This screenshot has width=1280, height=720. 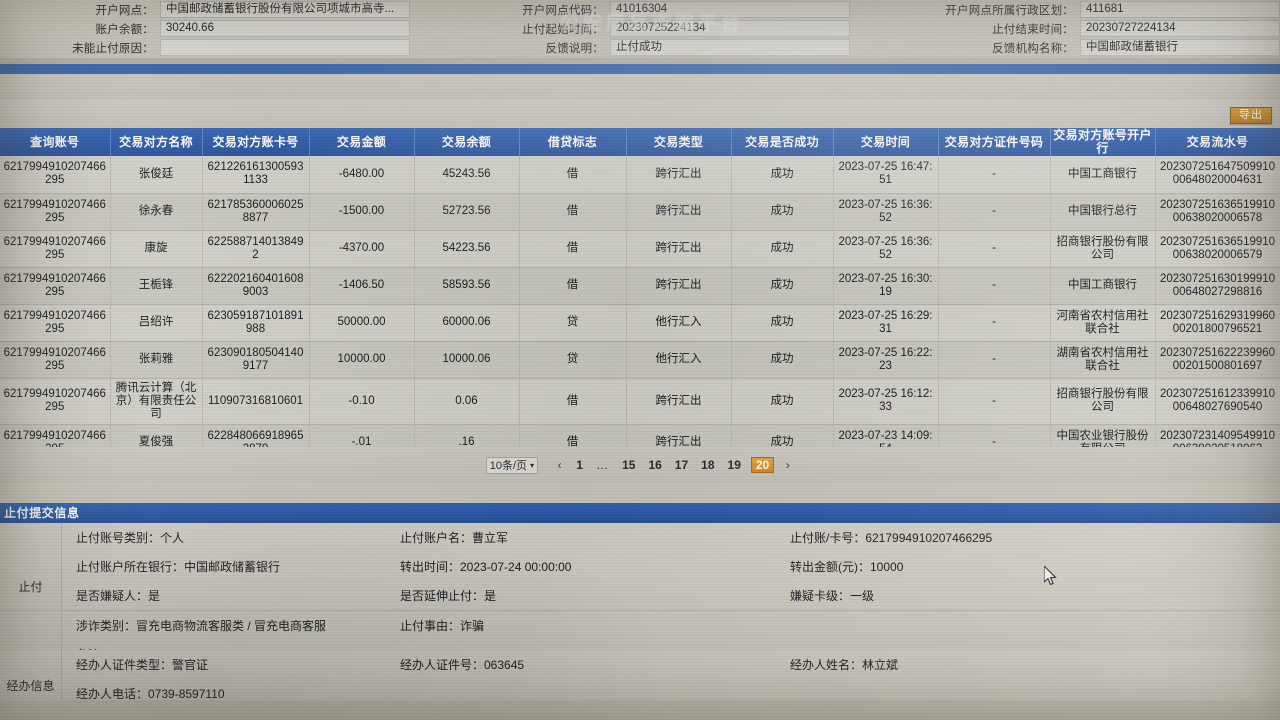 I want to click on prev-page-button: ‹, so click(x=559, y=465).